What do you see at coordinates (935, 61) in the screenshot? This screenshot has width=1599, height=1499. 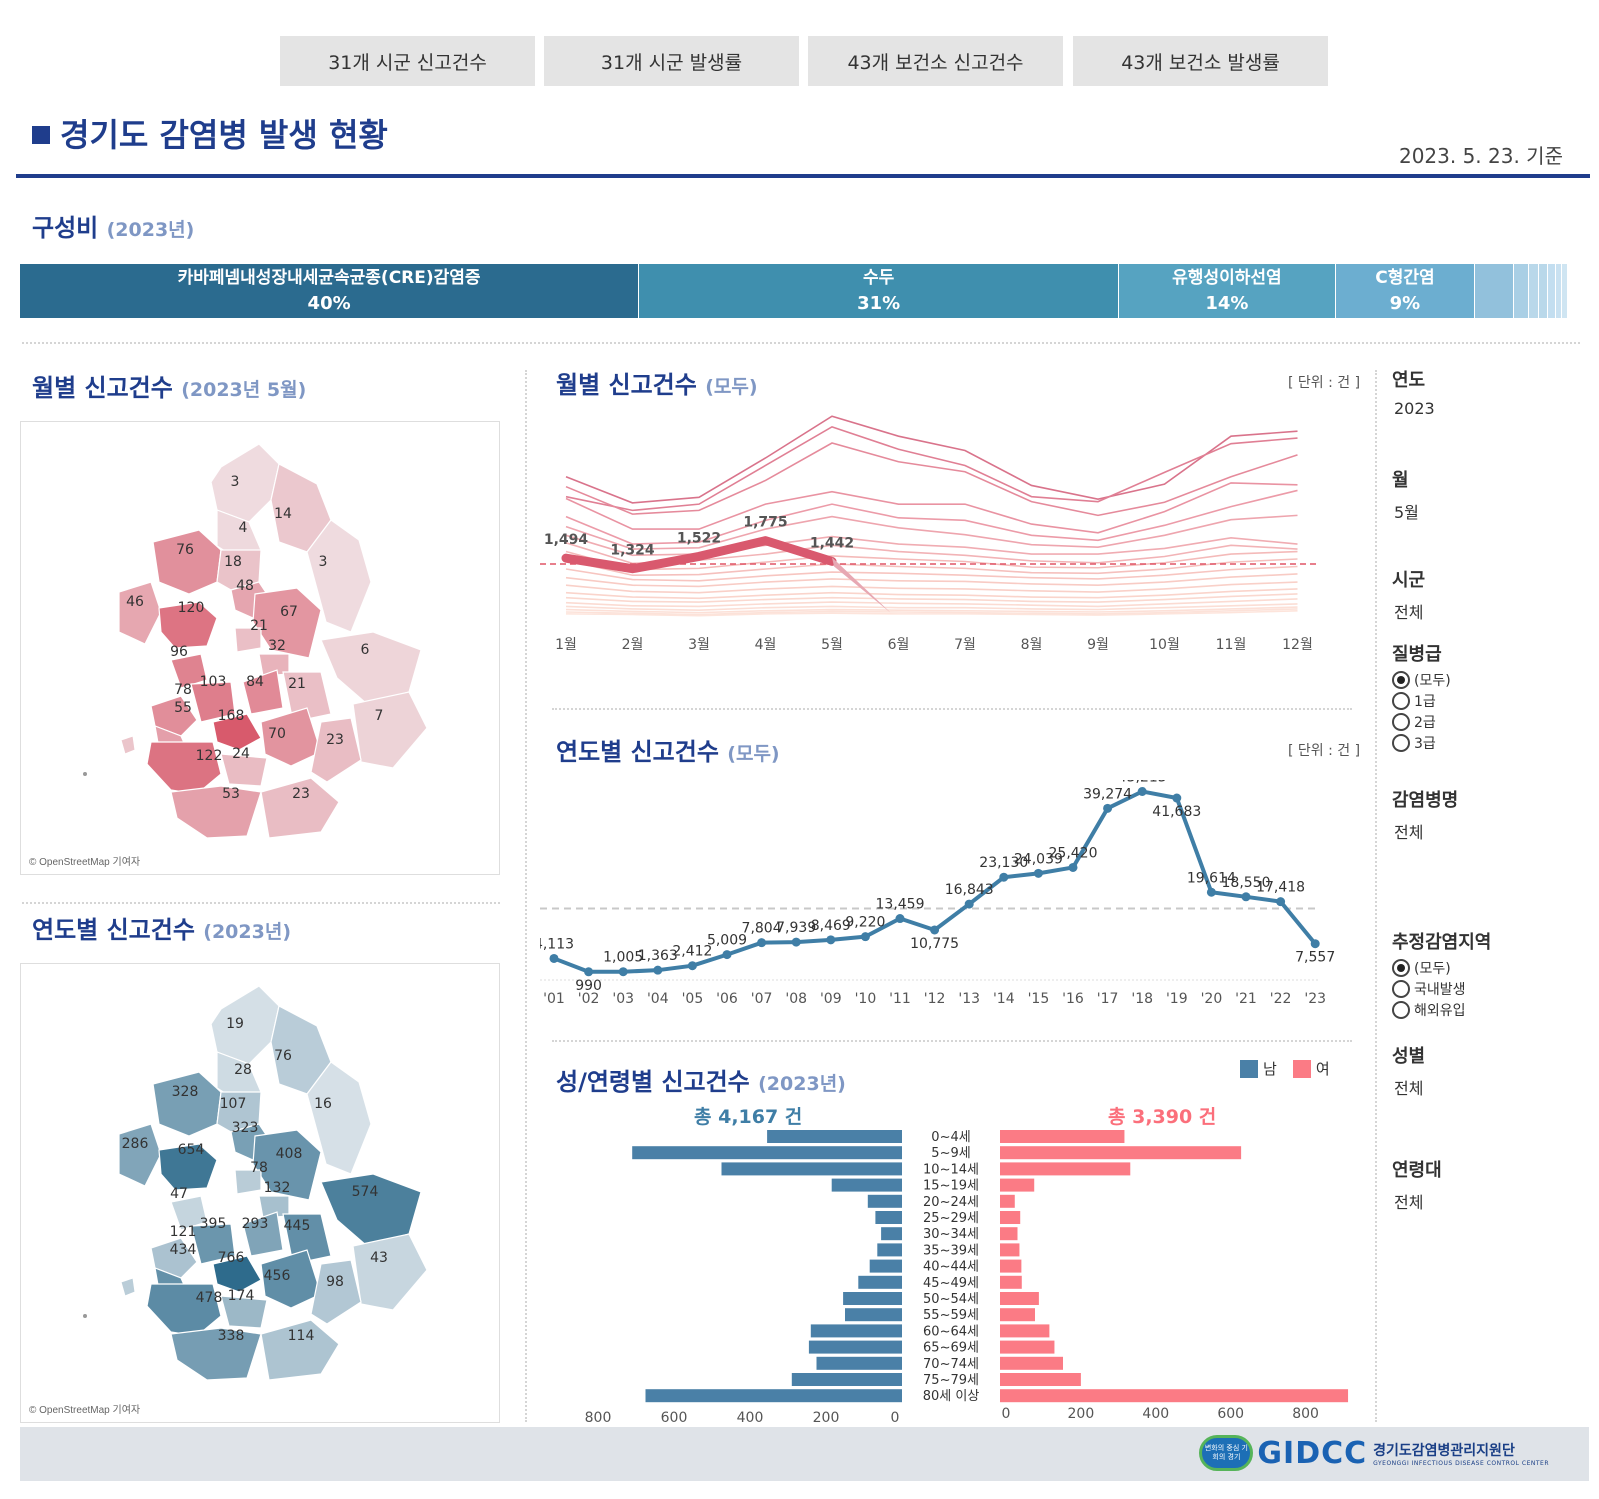 I see `tab-center-reports: 43개 보건소 신고건수` at bounding box center [935, 61].